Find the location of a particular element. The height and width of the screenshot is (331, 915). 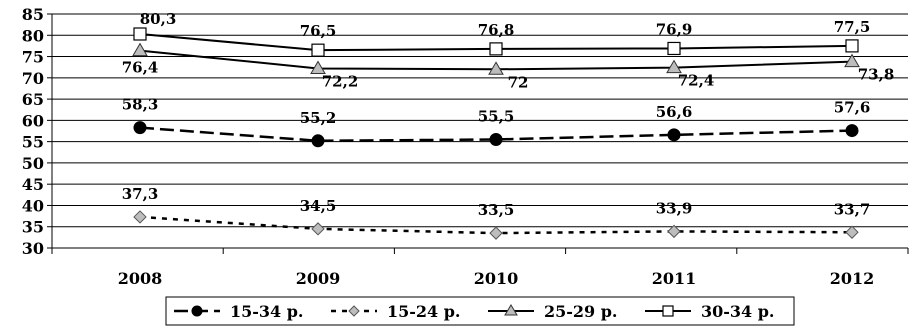

x-axis-ticks: 2008 2009 2010 2011 2012 is located at coordinates (480, 268).